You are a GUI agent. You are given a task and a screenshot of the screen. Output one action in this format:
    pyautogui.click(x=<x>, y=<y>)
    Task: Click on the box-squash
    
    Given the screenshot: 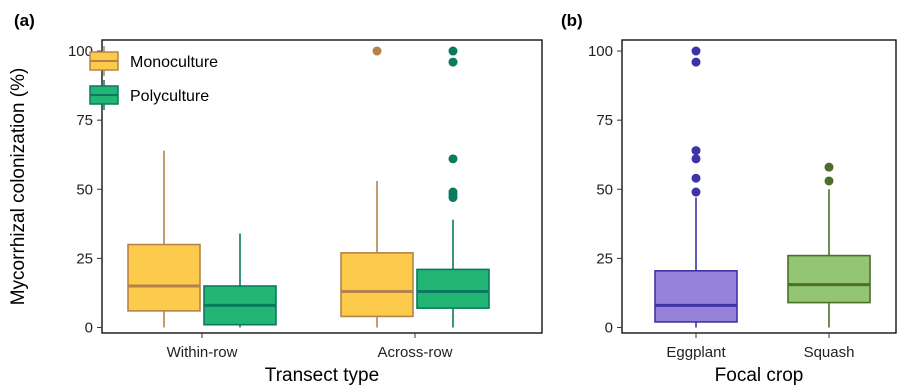 What is the action you would take?
    pyautogui.click(x=829, y=245)
    